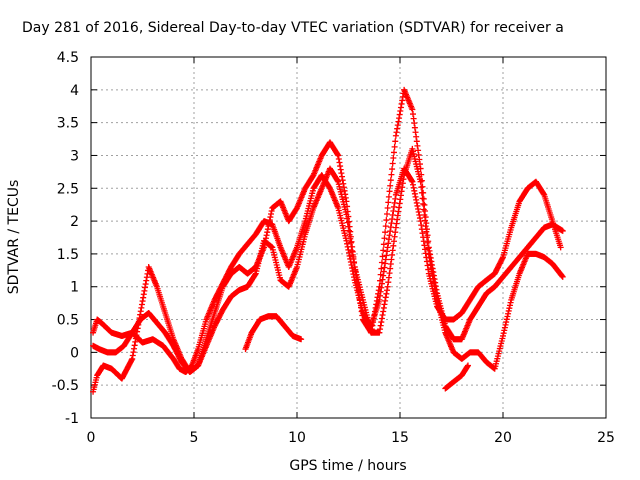 The image size is (640, 480). What do you see at coordinates (65, 386) in the screenshot?
I see `y-tick-label: -0.5` at bounding box center [65, 386].